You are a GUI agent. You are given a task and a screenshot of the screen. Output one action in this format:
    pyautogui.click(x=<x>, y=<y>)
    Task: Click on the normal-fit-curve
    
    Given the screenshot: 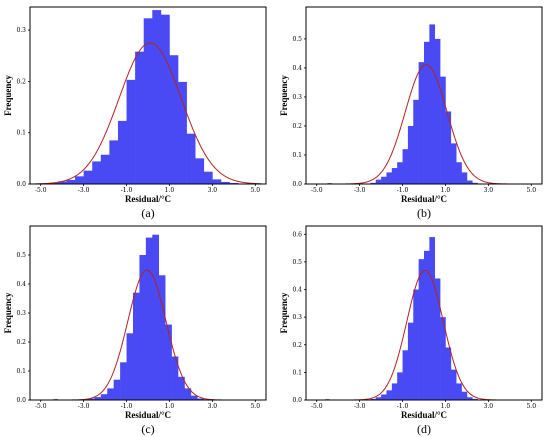 What is the action you would take?
    pyautogui.click(x=148, y=113)
    